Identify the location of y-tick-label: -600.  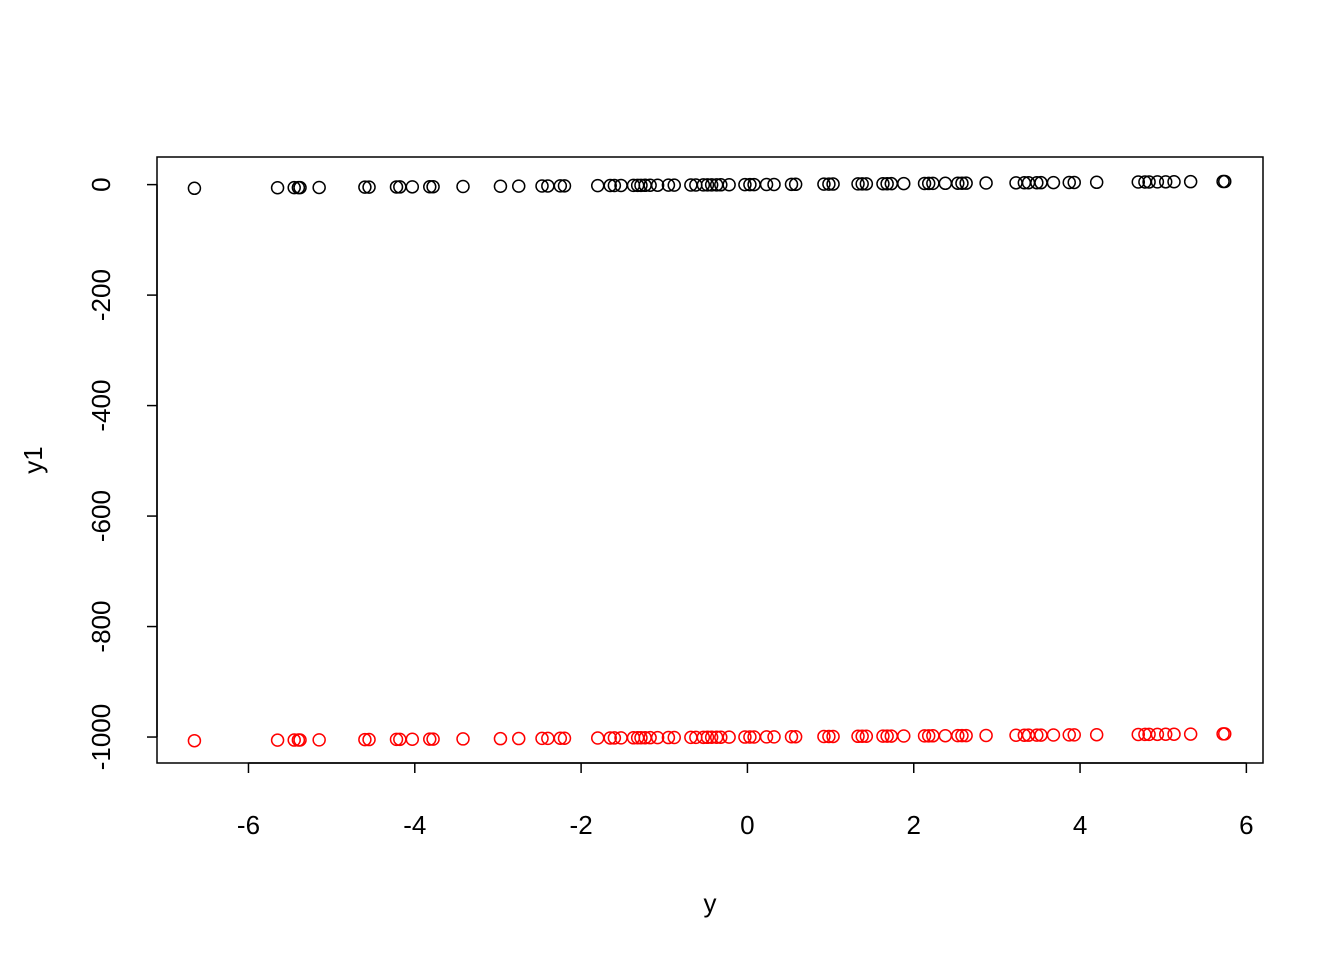
(101, 516).